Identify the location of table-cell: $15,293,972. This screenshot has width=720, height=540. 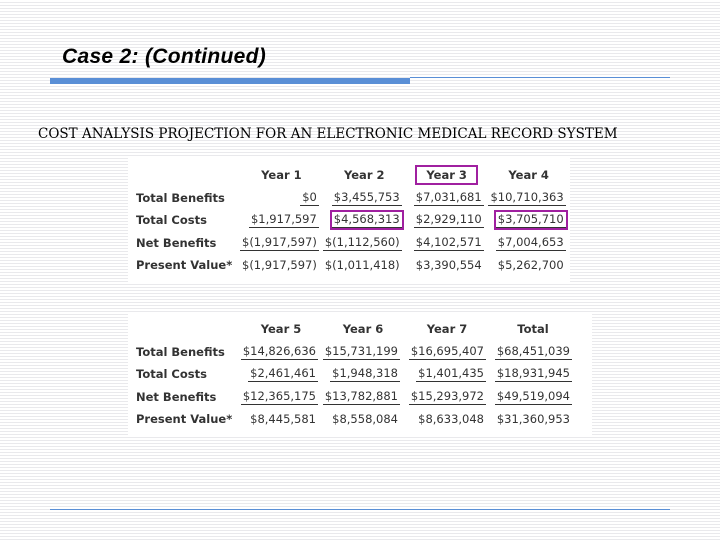
(447, 396).